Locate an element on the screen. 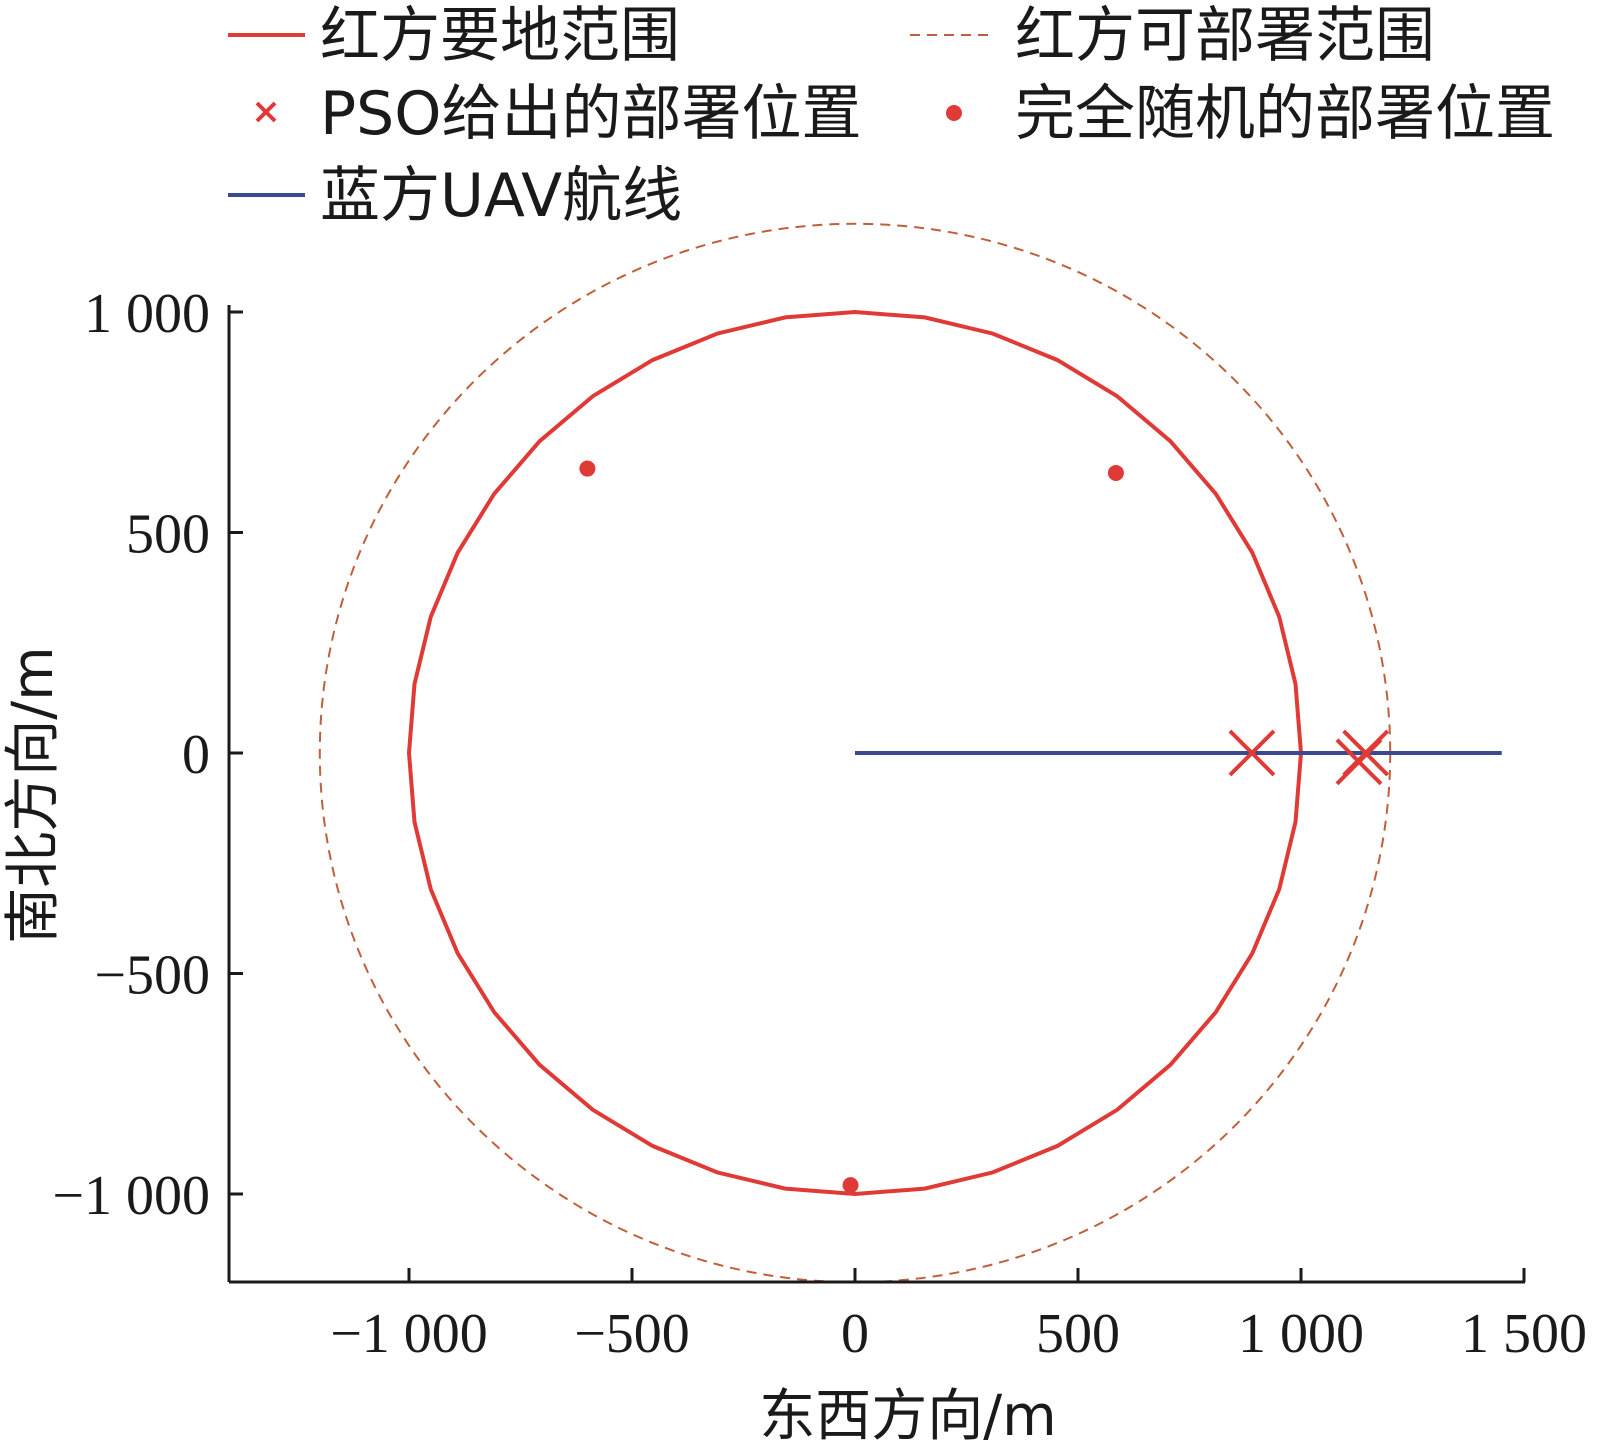 This screenshot has height=1449, width=1613. legend-label-pso-positions: PSO给出的部署位置 is located at coordinates (591, 114).